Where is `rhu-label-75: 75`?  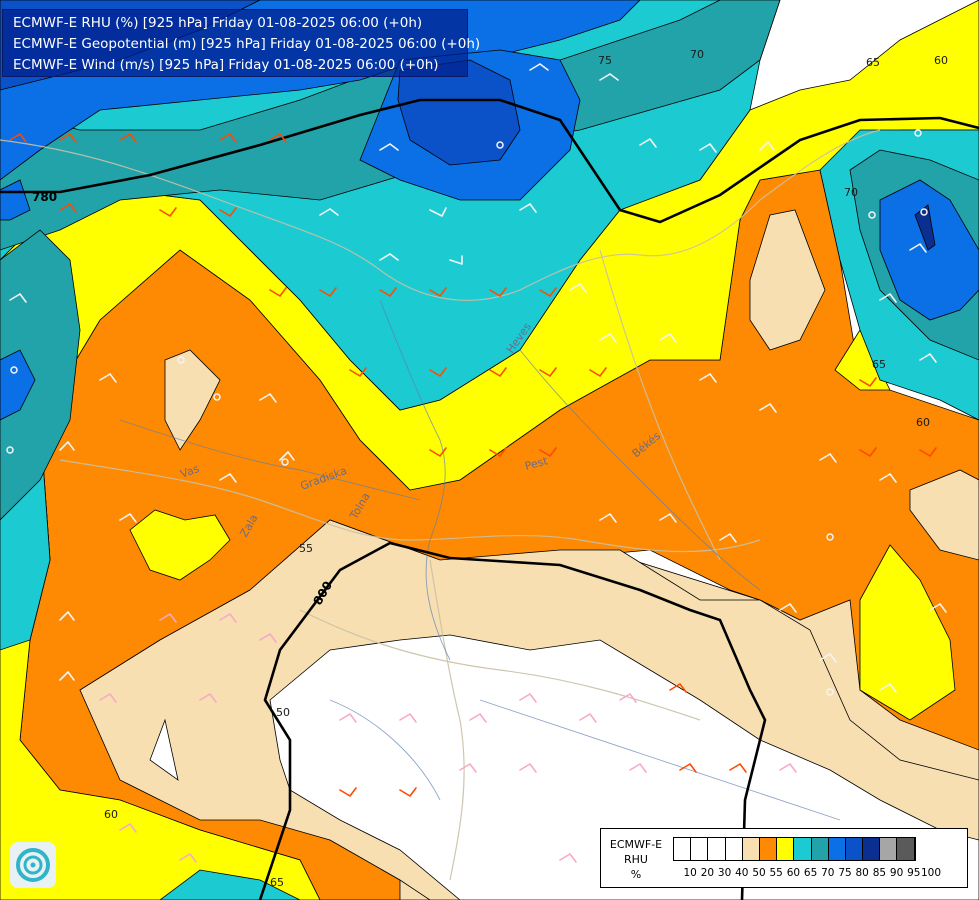
rhu-label-75: 75 is located at coordinates (605, 60).